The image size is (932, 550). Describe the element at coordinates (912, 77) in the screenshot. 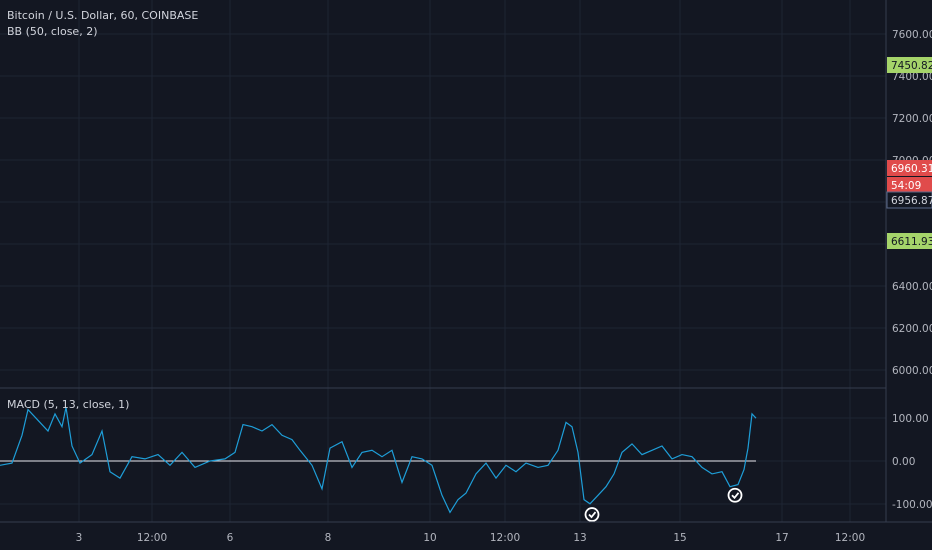

I see `price-axis-label: 7400.00` at that location.